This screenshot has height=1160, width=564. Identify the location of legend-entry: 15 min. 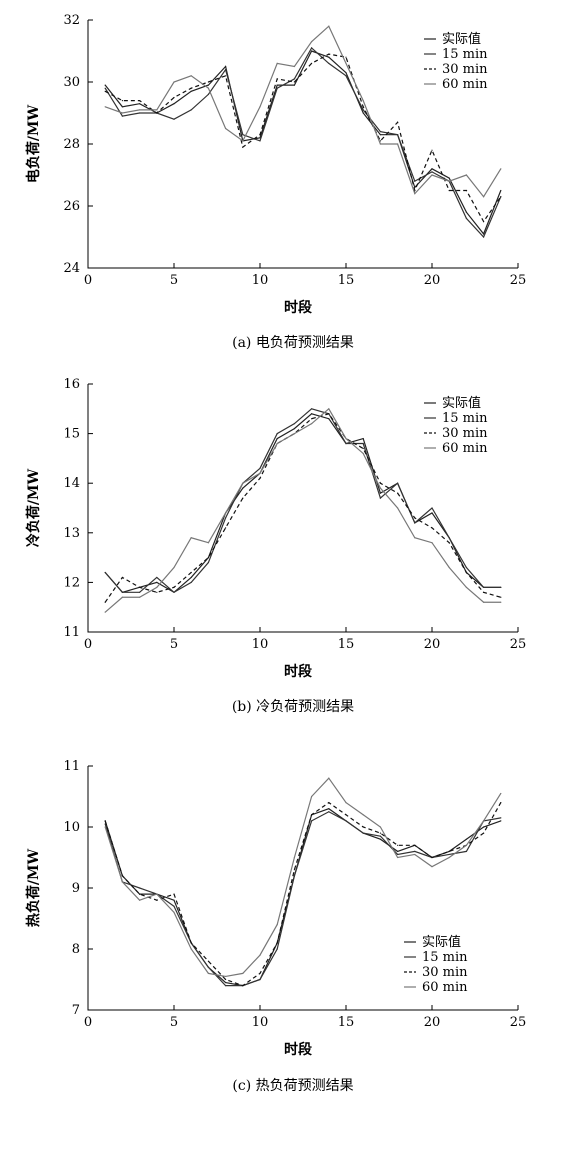
(465, 54).